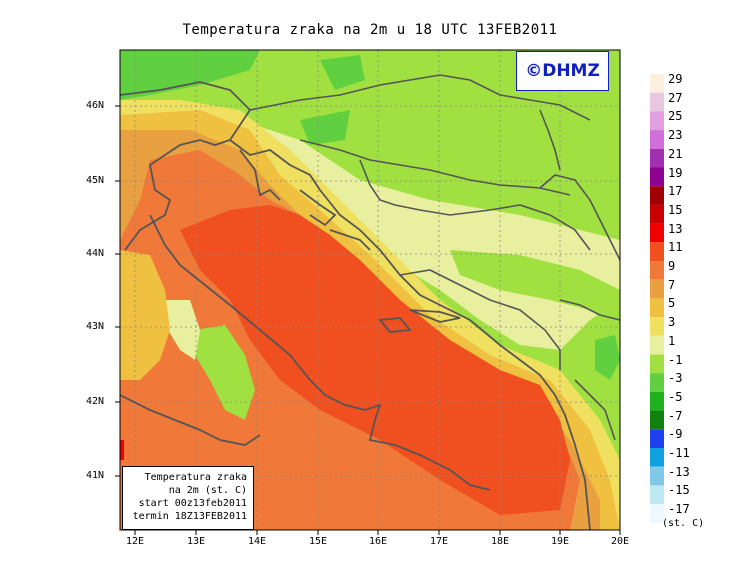 This screenshot has width=740, height=582. I want to click on lon-label-20e: 20E, so click(620, 541).